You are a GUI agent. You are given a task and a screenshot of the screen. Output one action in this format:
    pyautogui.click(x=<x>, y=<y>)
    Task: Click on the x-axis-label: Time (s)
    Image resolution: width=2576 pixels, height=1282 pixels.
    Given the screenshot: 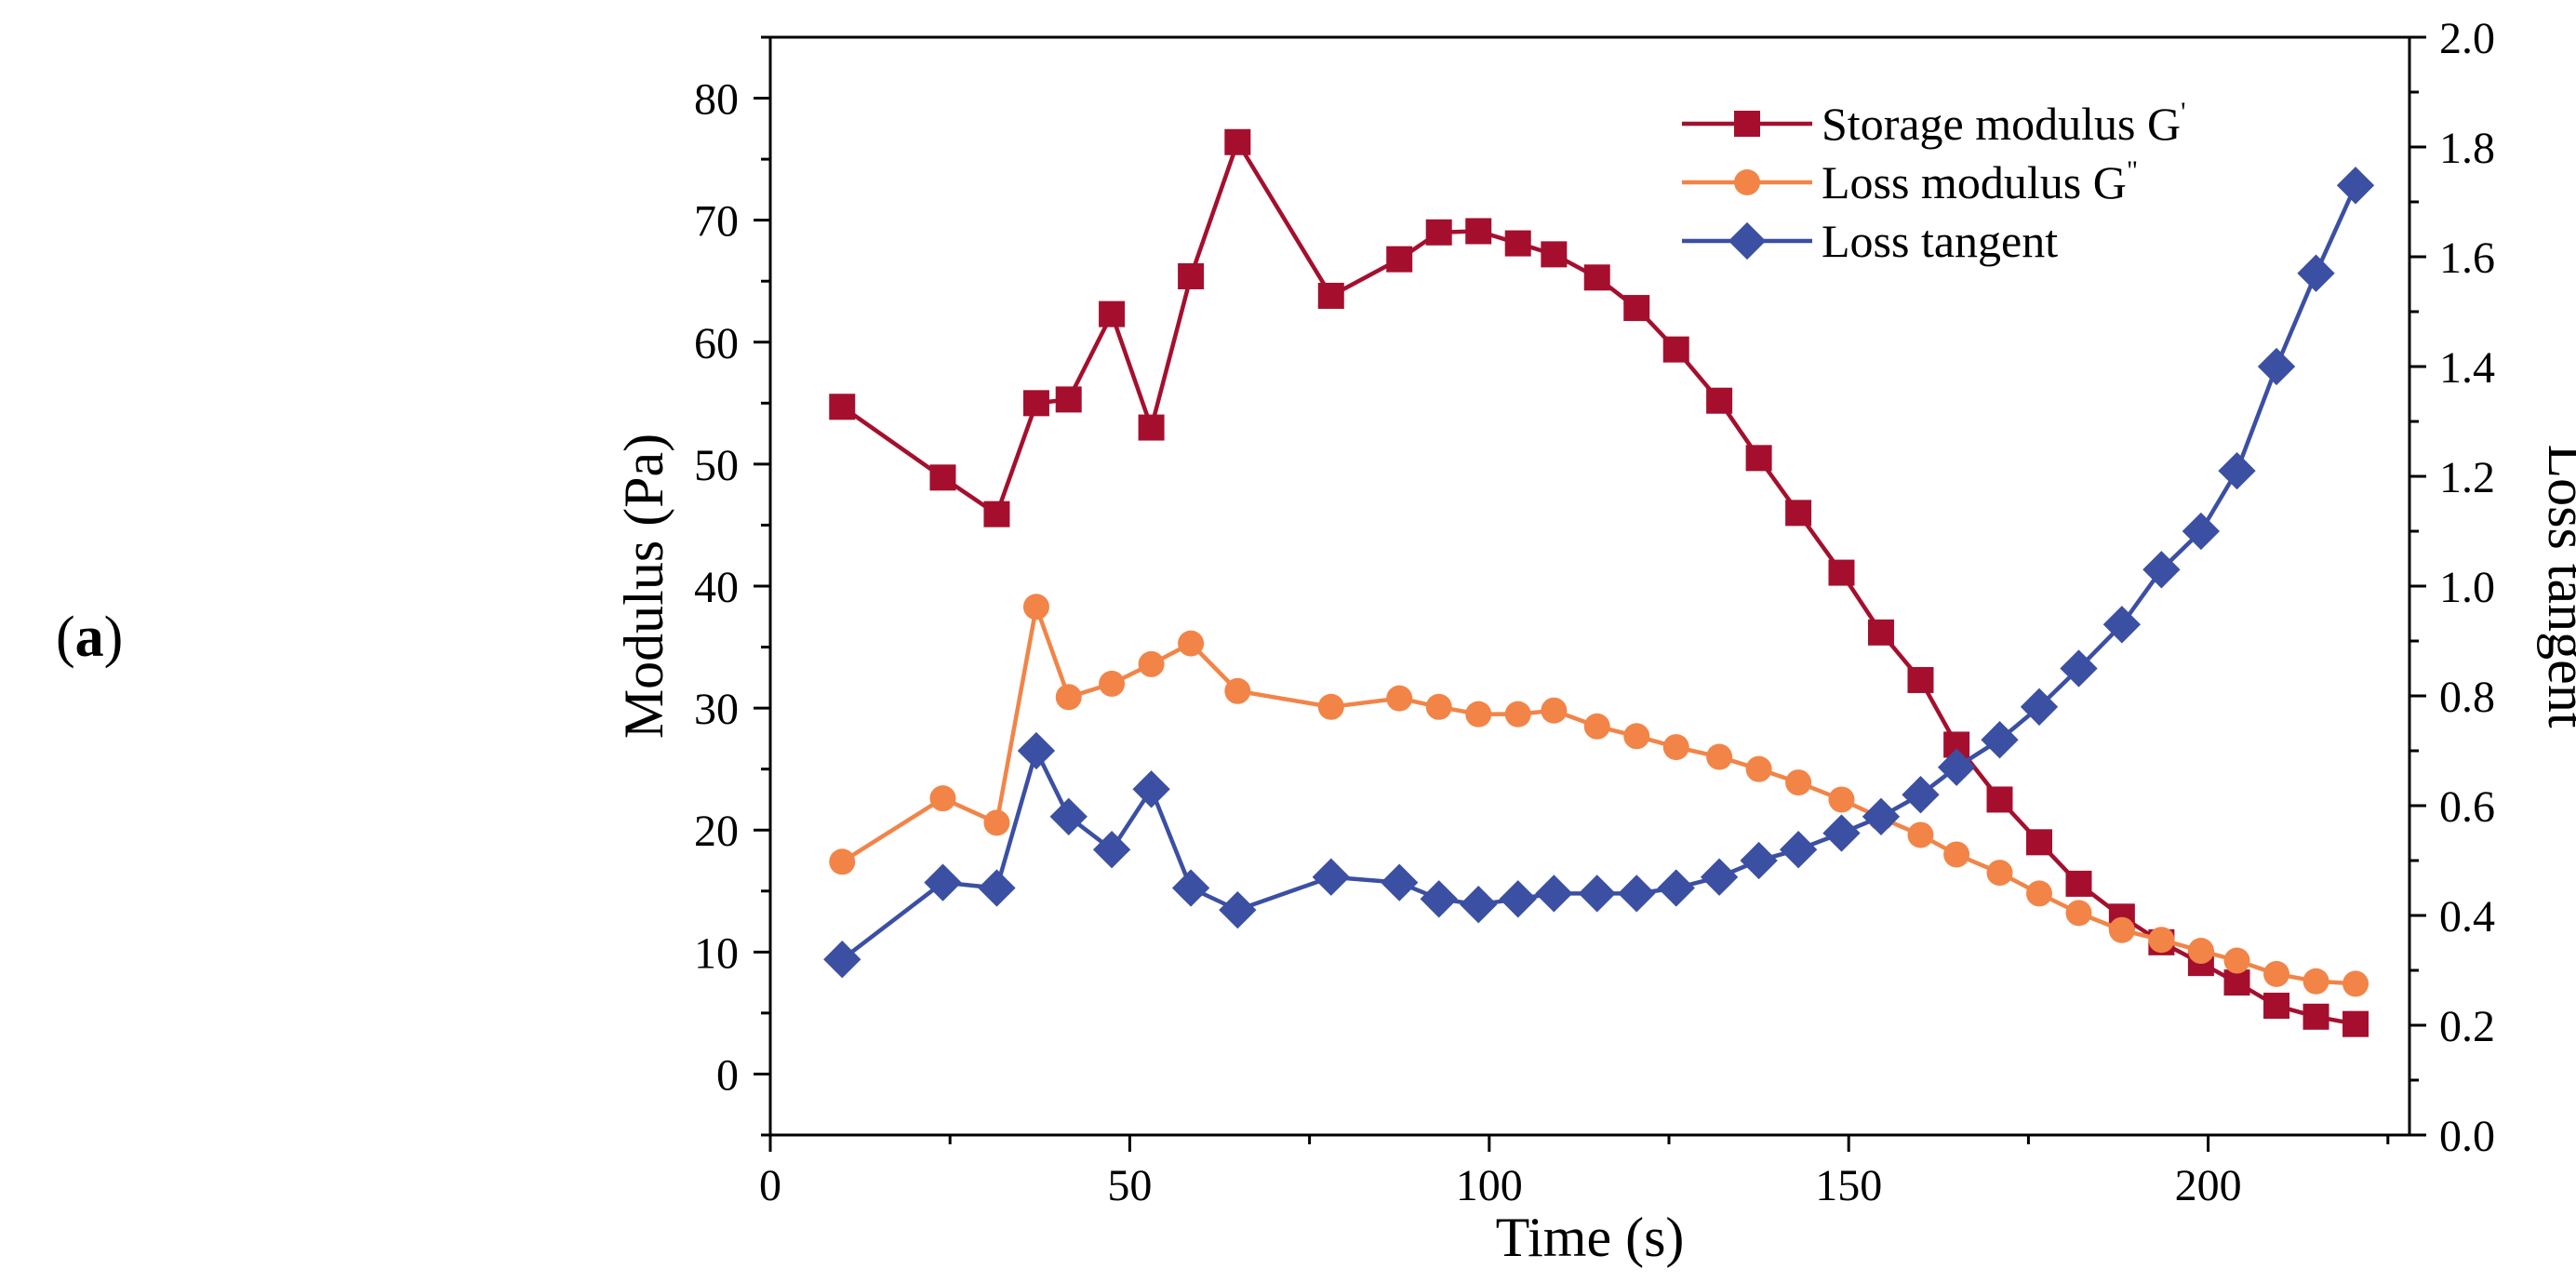 What is the action you would take?
    pyautogui.click(x=1590, y=1237)
    